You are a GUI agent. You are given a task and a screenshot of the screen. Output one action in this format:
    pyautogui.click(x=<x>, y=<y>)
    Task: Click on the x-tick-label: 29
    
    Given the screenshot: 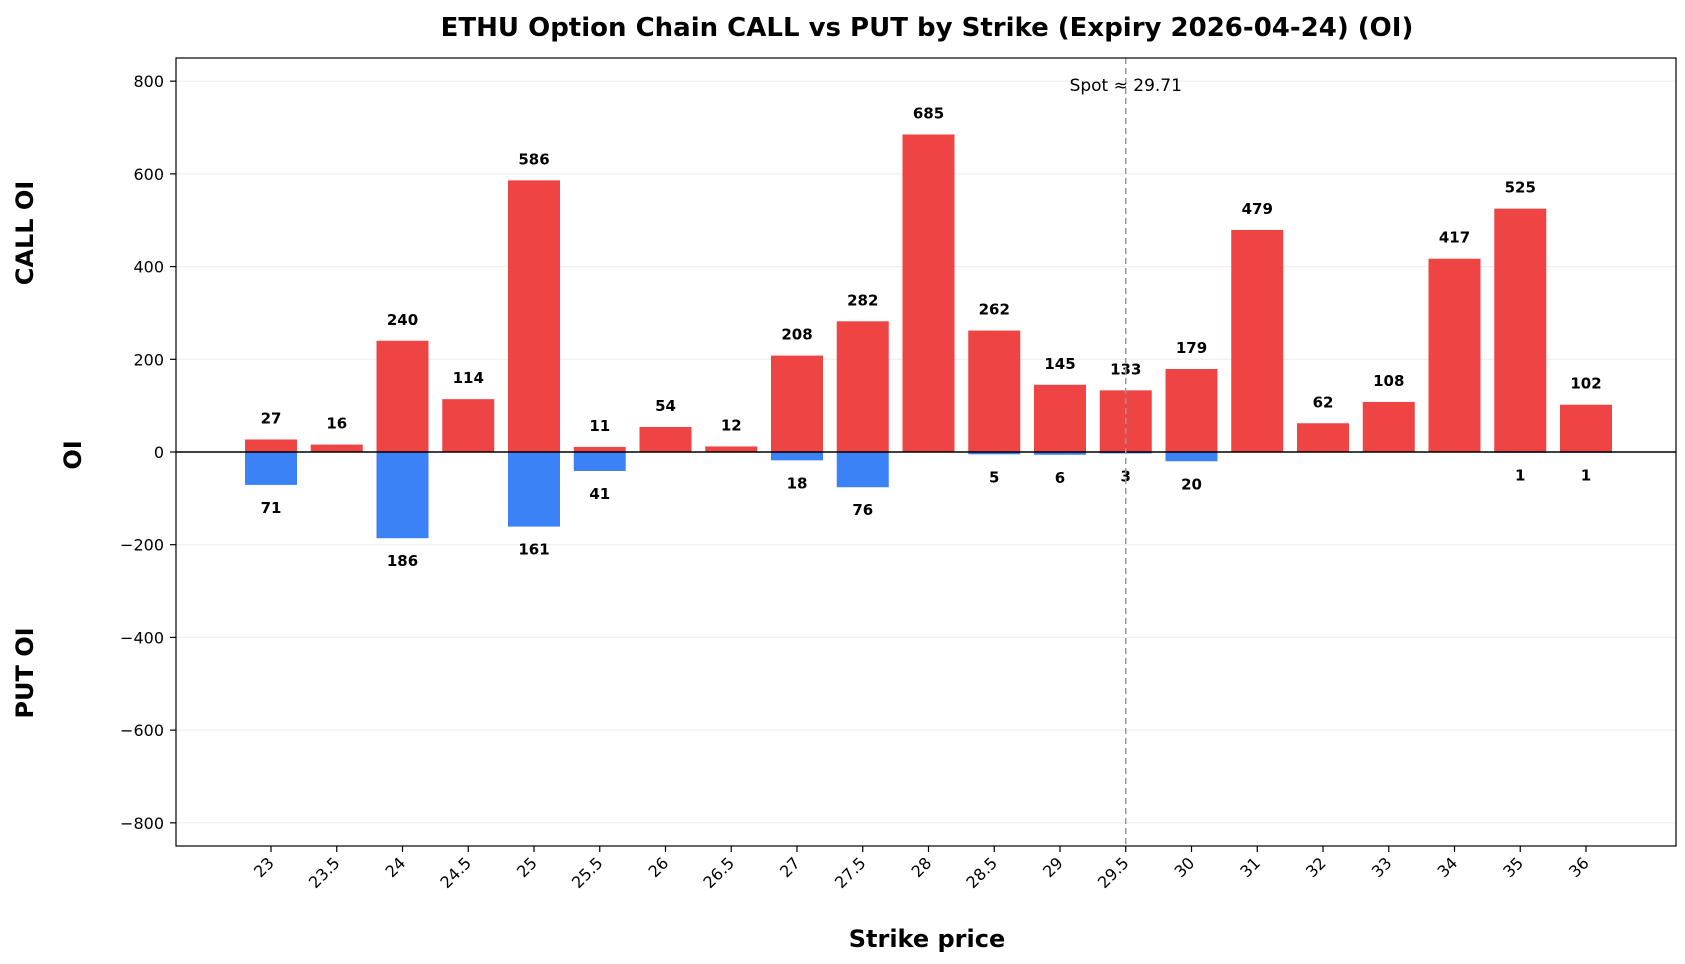 What is the action you would take?
    pyautogui.click(x=1053, y=867)
    